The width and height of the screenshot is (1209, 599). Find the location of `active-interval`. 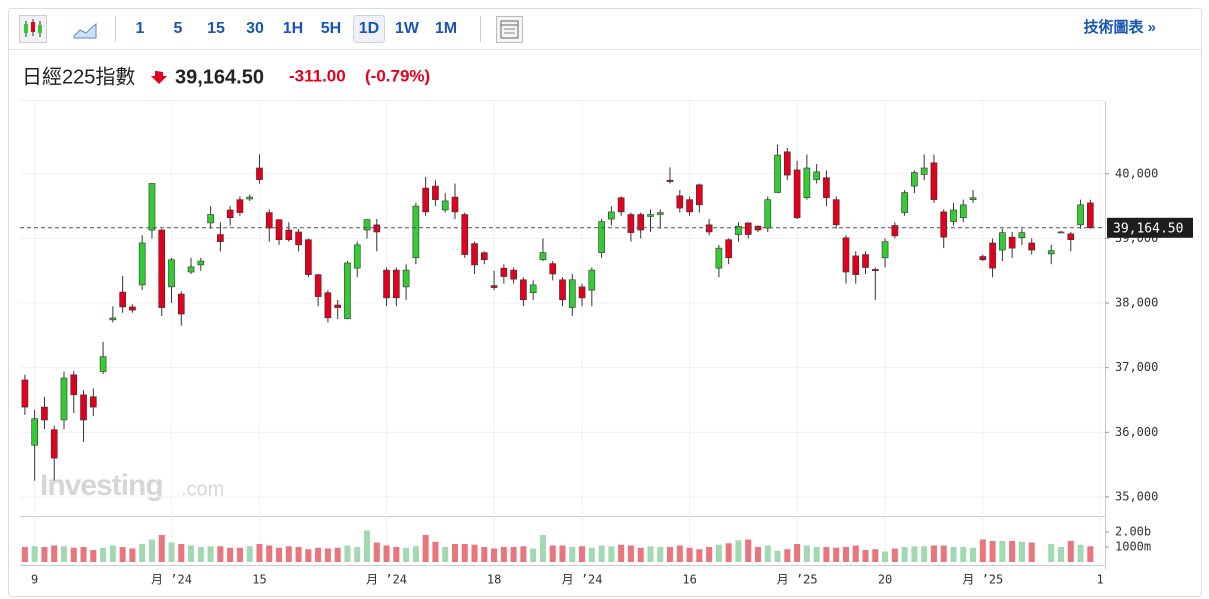

active-interval is located at coordinates (369, 29).